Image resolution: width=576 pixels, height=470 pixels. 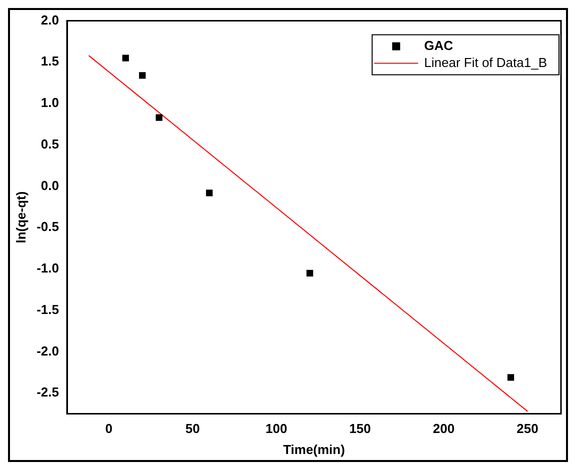 I want to click on legend-label: Linear Fit of Data1_B, so click(x=486, y=62).